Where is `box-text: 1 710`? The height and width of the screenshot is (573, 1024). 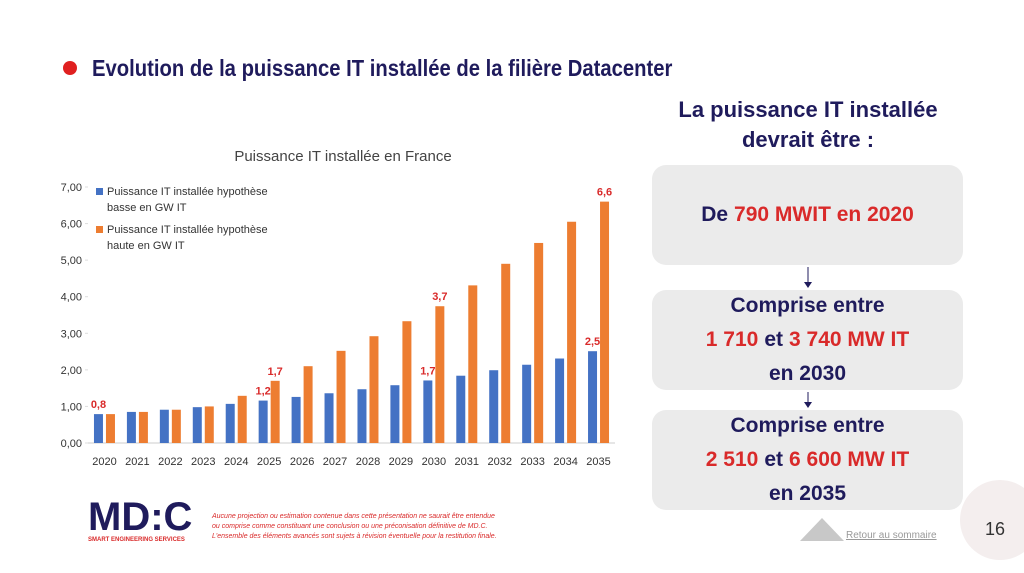 box-text: 1 710 is located at coordinates (732, 339).